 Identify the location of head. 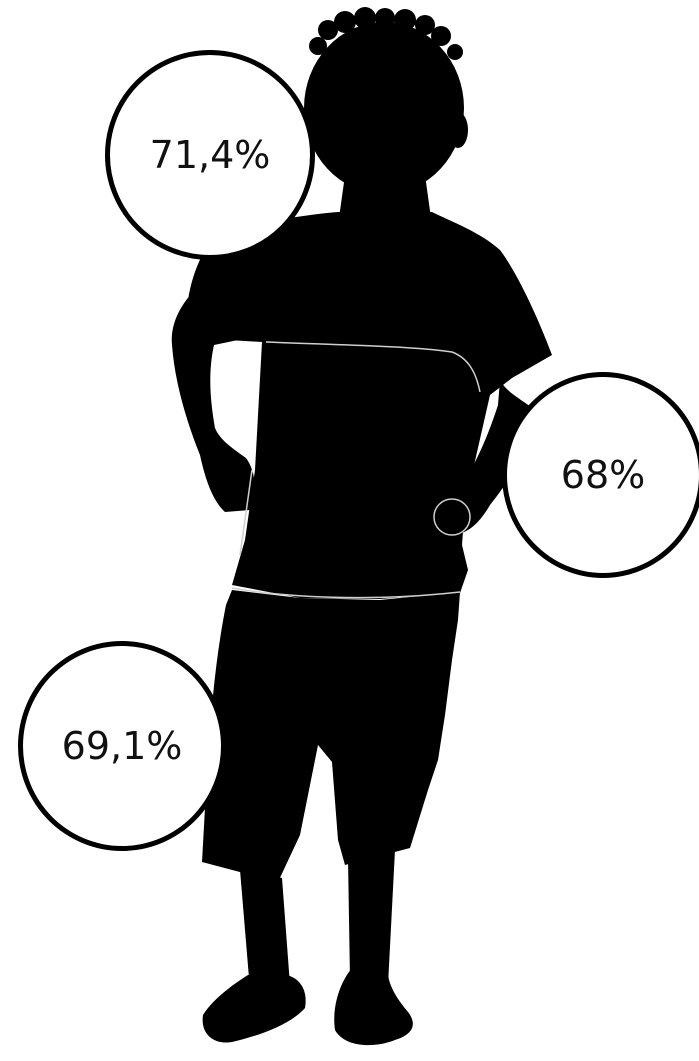
(384, 108).